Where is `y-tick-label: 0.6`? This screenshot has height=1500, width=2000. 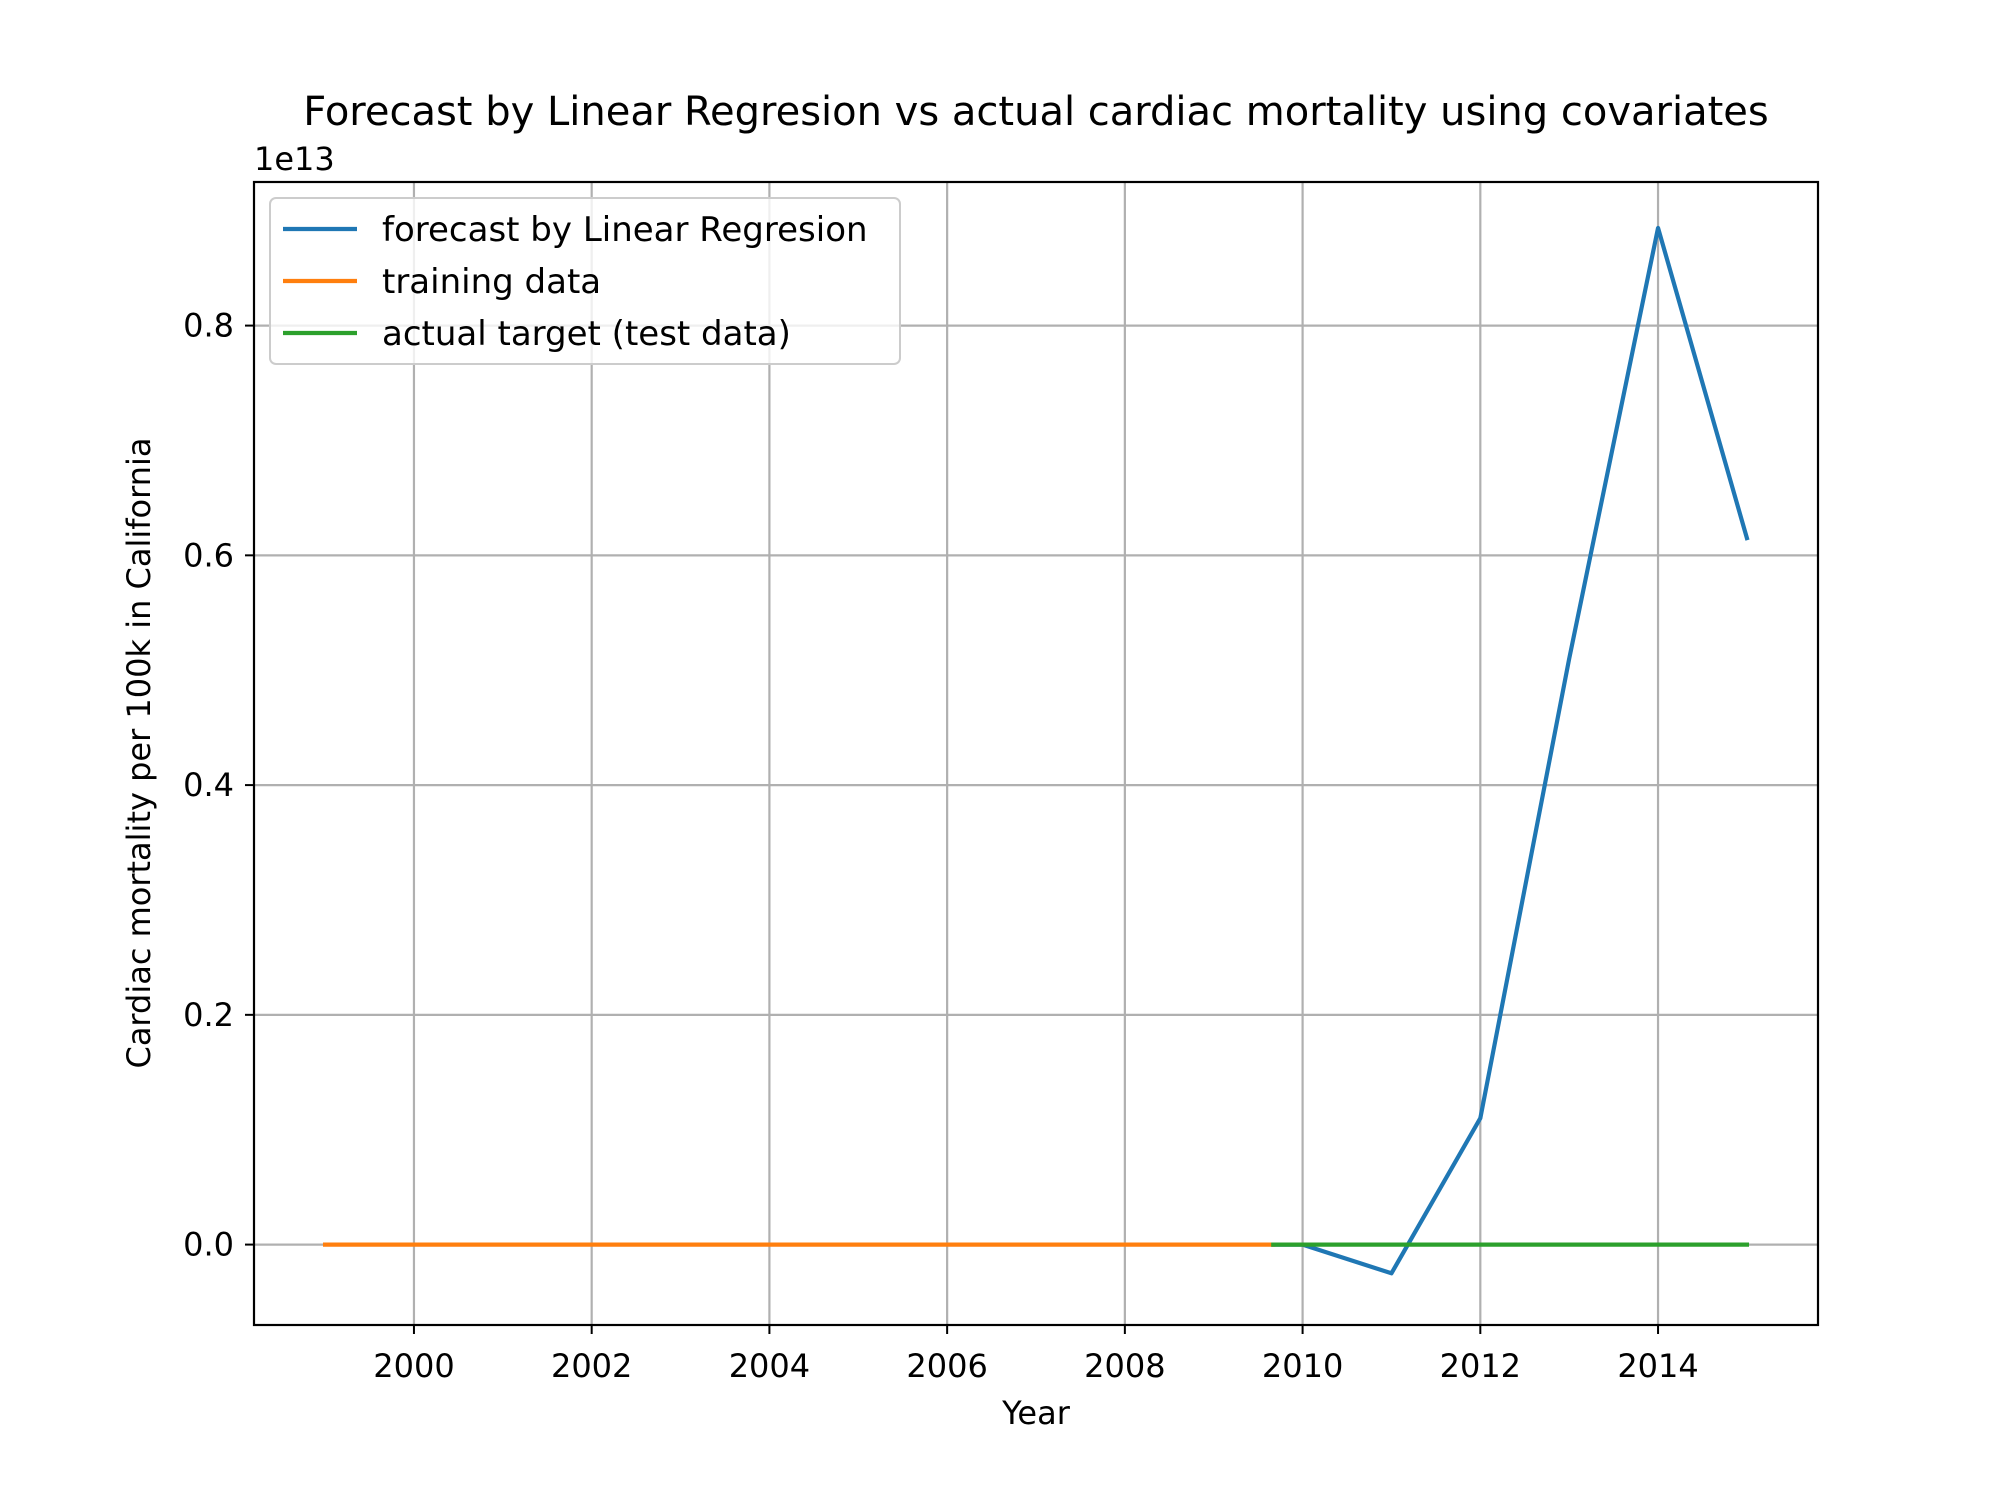 y-tick-label: 0.6 is located at coordinates (208, 555).